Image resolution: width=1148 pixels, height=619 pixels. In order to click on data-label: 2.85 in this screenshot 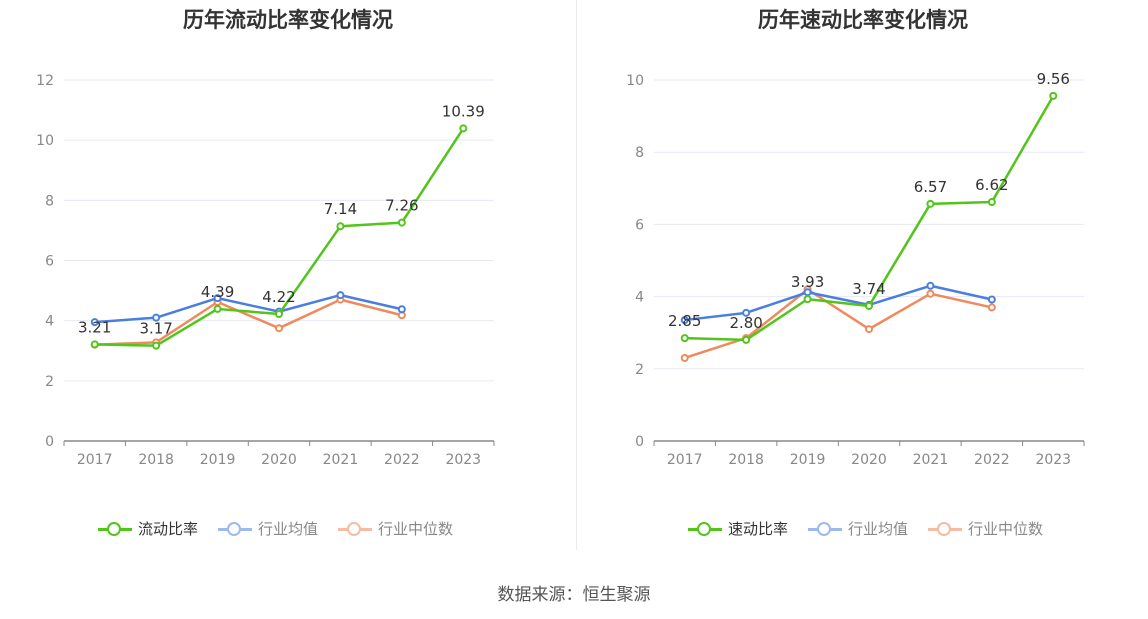, I will do `click(684, 321)`.